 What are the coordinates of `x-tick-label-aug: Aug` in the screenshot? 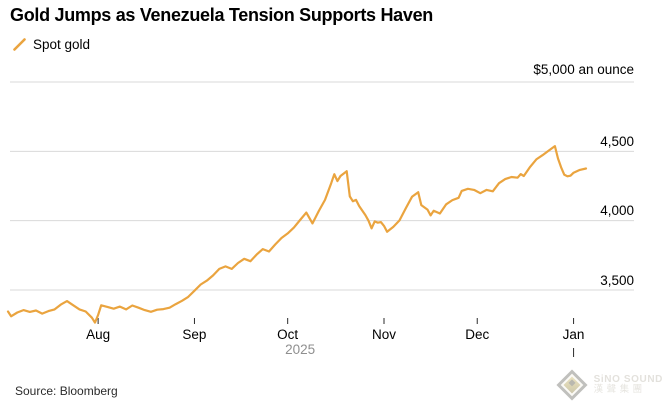 It's located at (98, 334).